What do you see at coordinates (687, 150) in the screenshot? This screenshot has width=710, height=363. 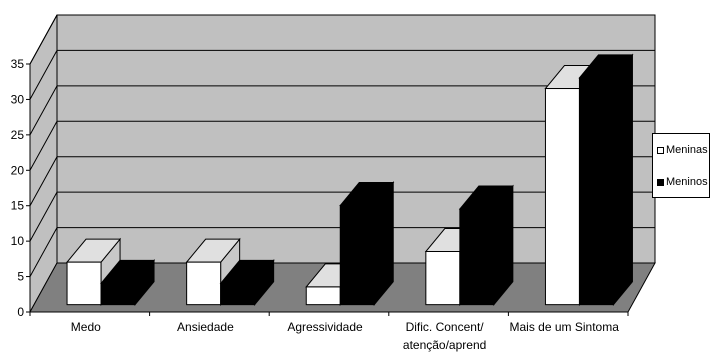 I see `legend-label-meninas: Meninas` at bounding box center [687, 150].